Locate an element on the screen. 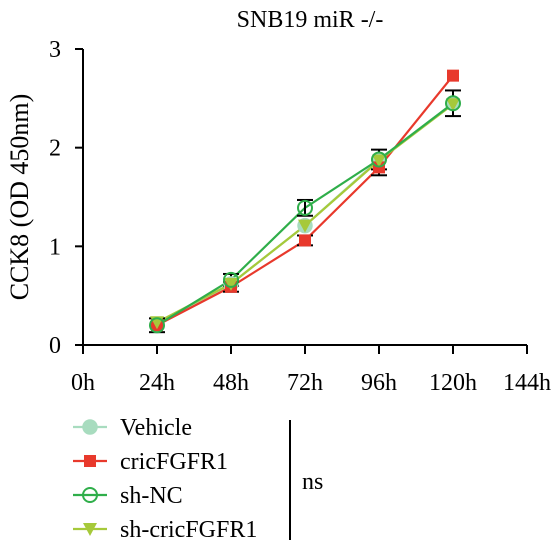 This screenshot has width=556, height=547. legend-marker-sh-NC is located at coordinates (90, 495).